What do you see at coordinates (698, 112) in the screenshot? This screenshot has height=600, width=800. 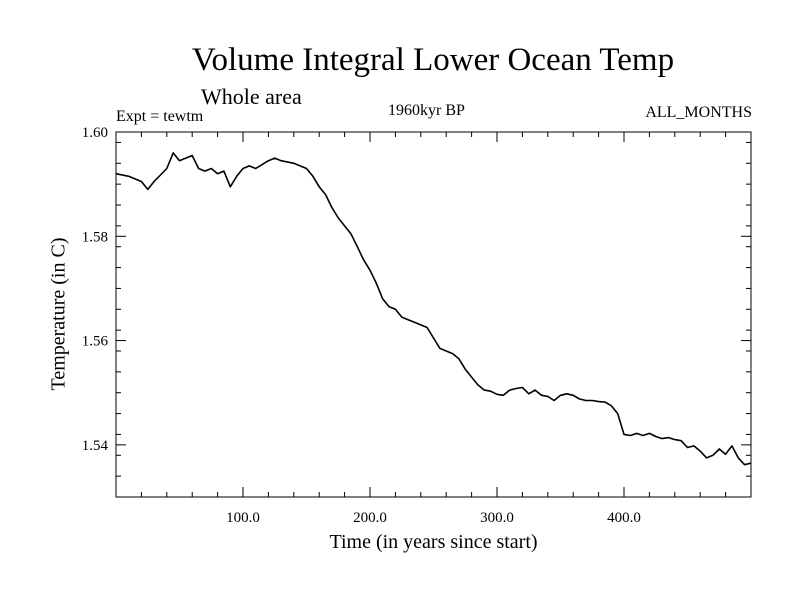 I see `months-label: ALL_MONTHS` at bounding box center [698, 112].